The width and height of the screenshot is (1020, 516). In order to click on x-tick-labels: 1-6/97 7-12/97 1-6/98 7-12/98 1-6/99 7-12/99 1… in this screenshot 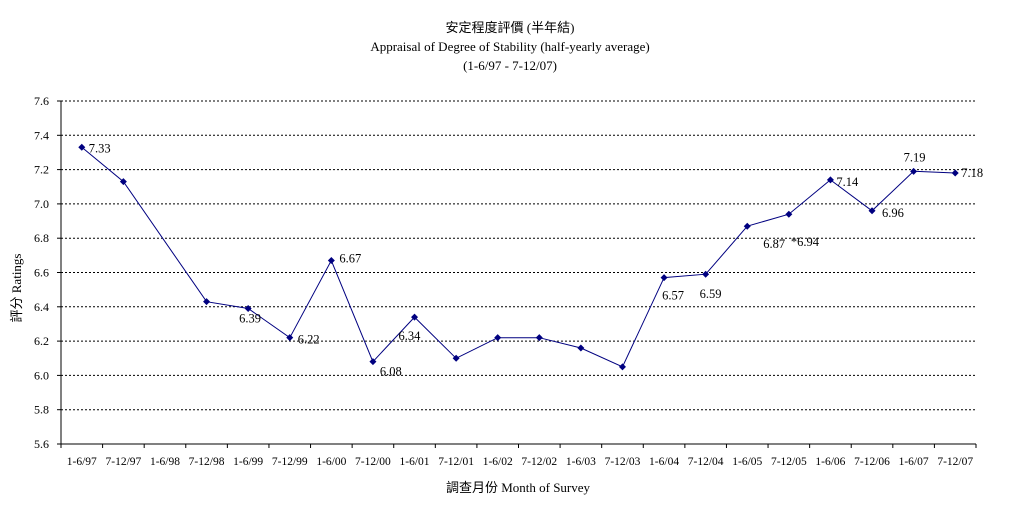, I will do `click(520, 462)`.